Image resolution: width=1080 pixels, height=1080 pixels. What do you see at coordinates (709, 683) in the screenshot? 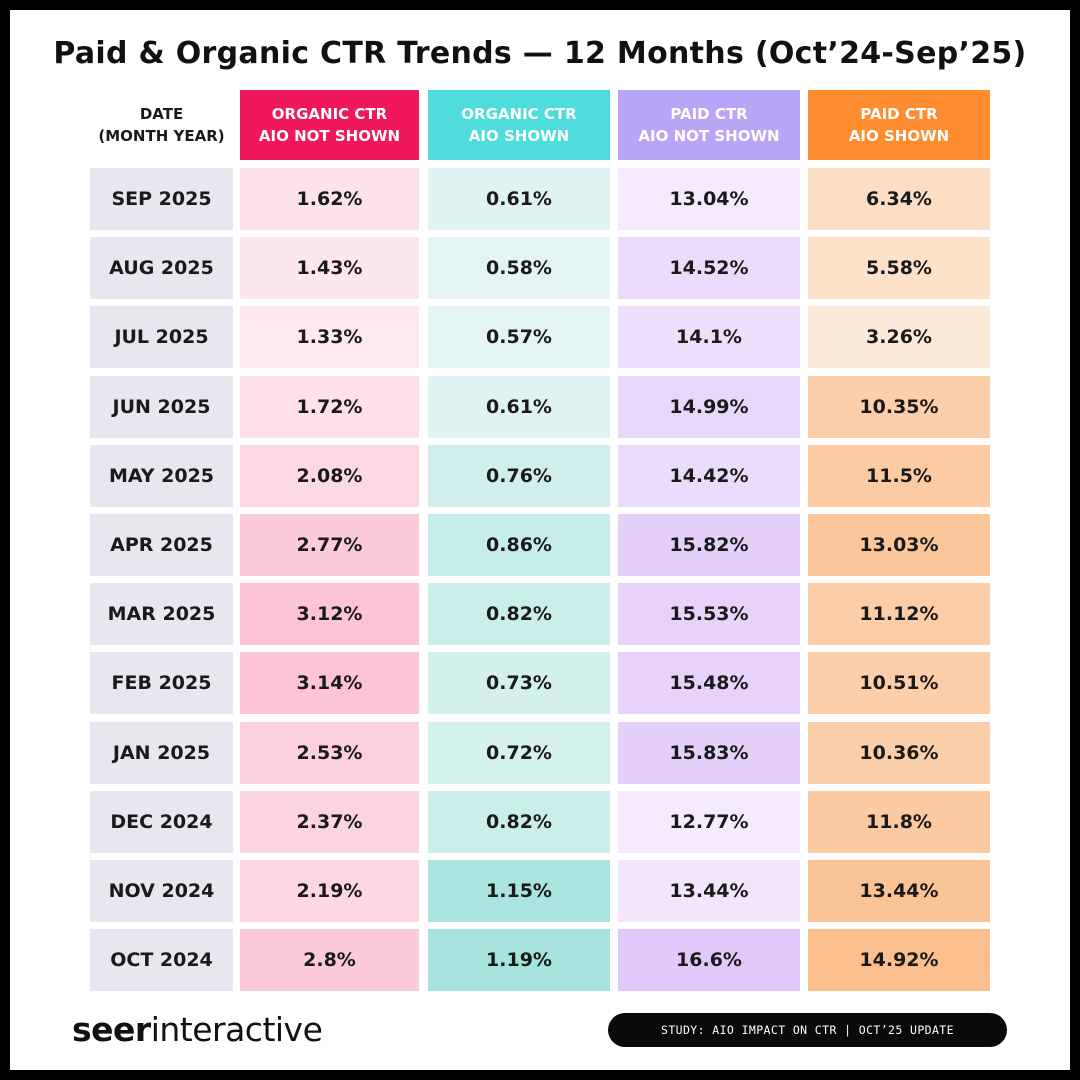
I see `value-cell-paid-not-shown: 15.48%` at bounding box center [709, 683].